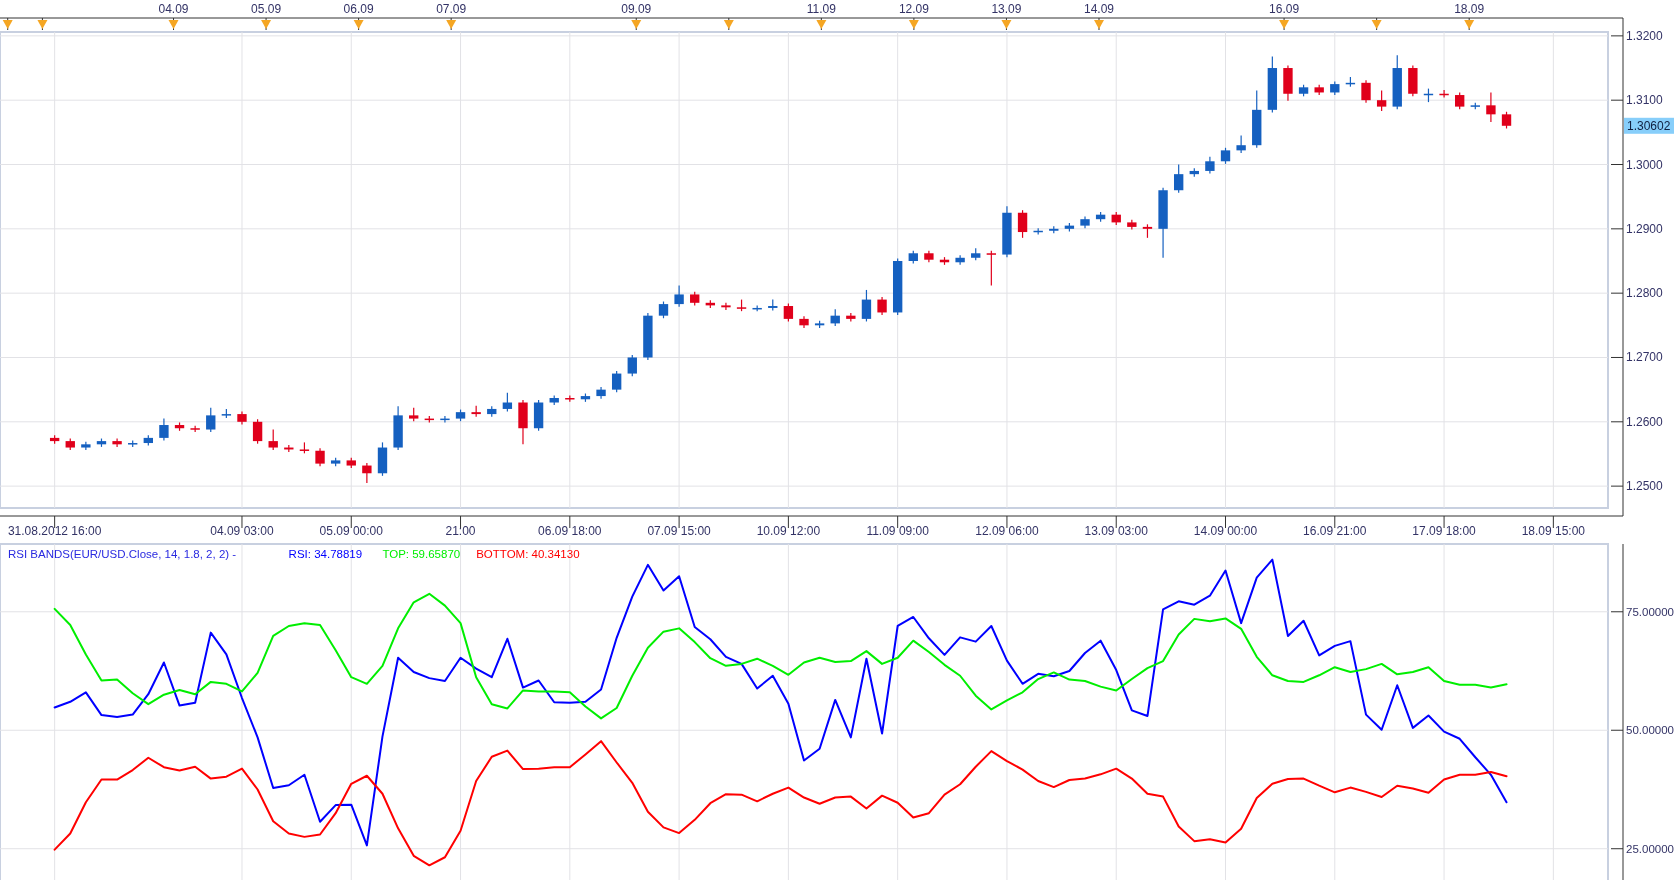  I want to click on x-tick-label: 12.09 06:00, so click(1007, 531).